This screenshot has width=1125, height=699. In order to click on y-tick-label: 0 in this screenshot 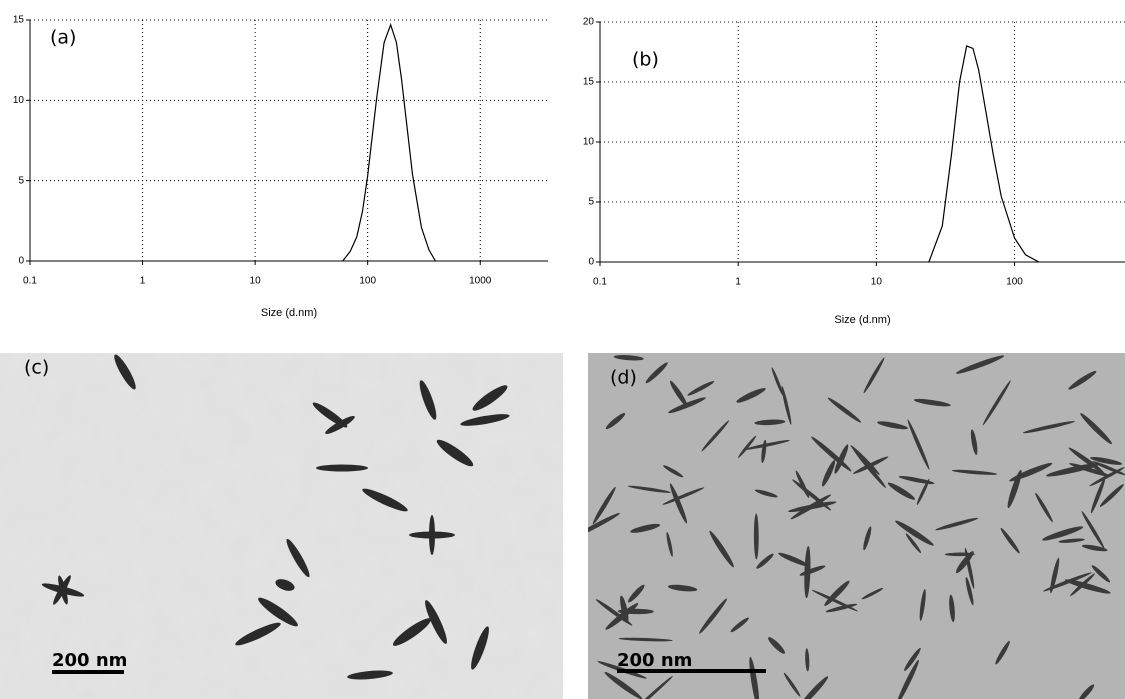, I will do `click(591, 262)`.